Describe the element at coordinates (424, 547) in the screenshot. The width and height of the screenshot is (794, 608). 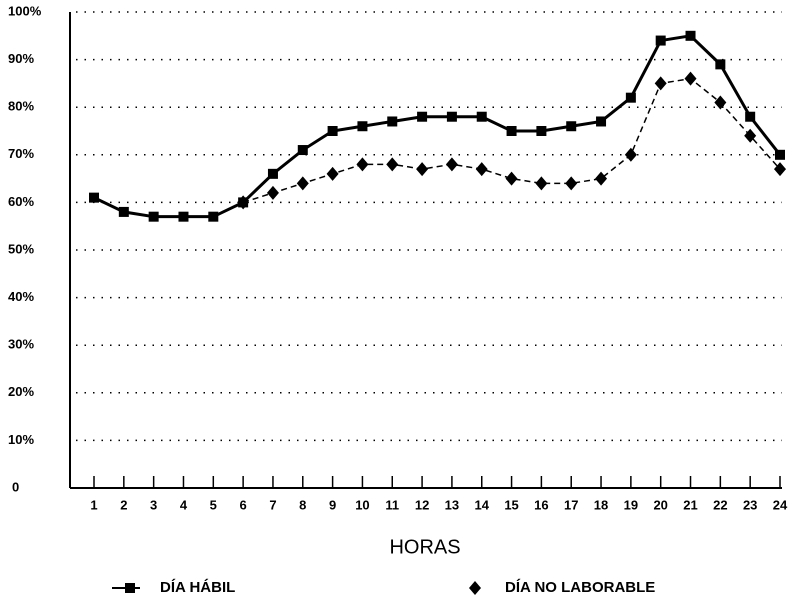
I see `x-axis-label: HORAS` at that location.